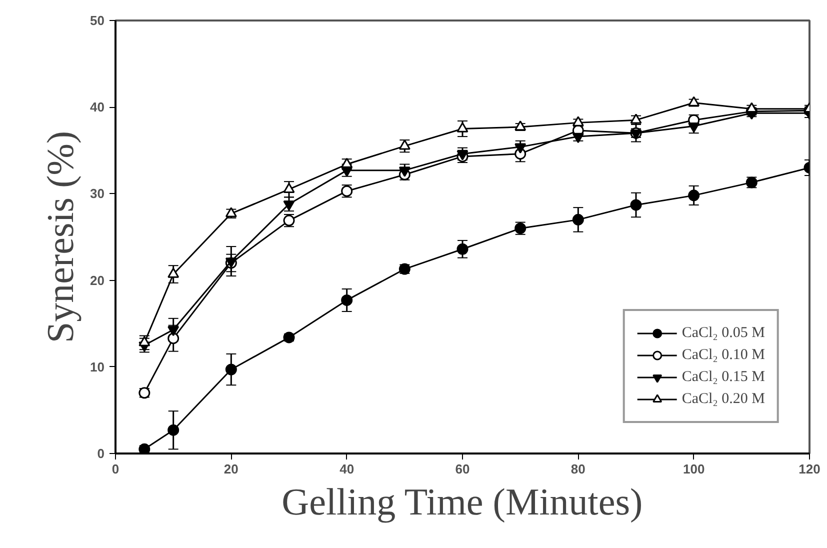 The width and height of the screenshot is (827, 548). What do you see at coordinates (97, 107) in the screenshot?
I see `y-tick-label: 40` at bounding box center [97, 107].